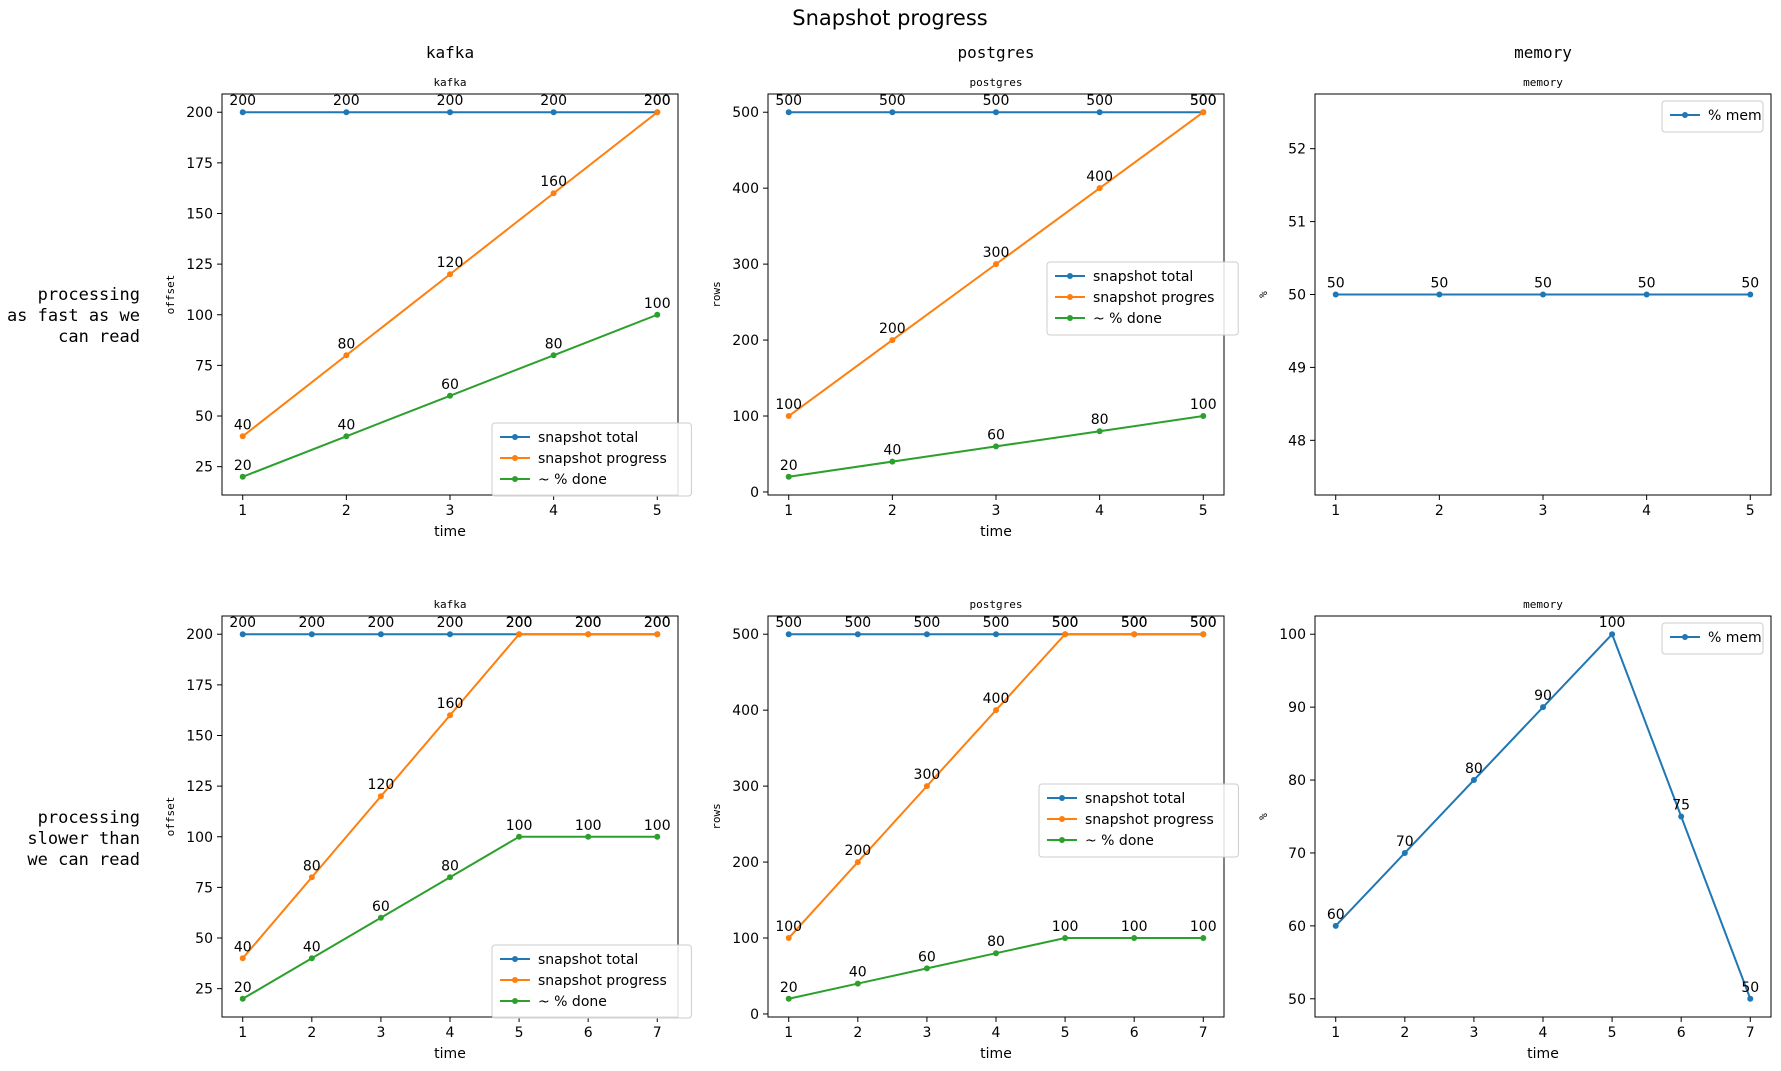  I want to click on x-tick-label: 5, so click(1612, 1033).